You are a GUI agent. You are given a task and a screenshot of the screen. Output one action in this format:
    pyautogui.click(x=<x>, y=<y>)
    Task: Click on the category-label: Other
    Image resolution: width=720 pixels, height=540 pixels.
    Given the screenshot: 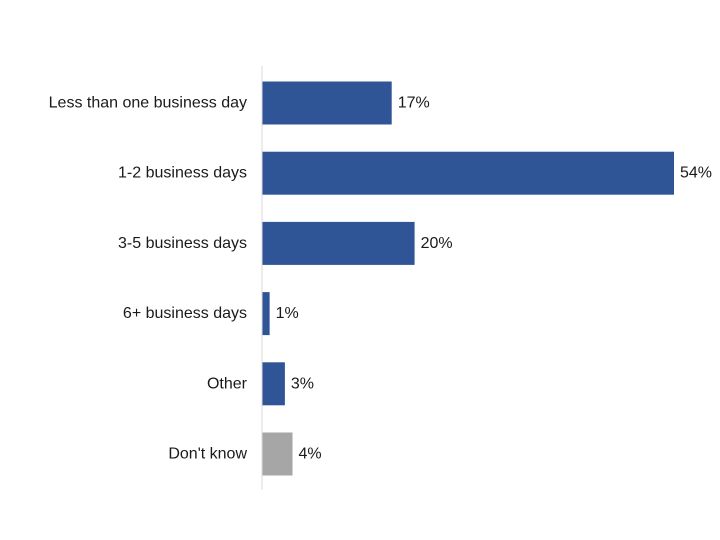 What is the action you would take?
    pyautogui.click(x=227, y=383)
    